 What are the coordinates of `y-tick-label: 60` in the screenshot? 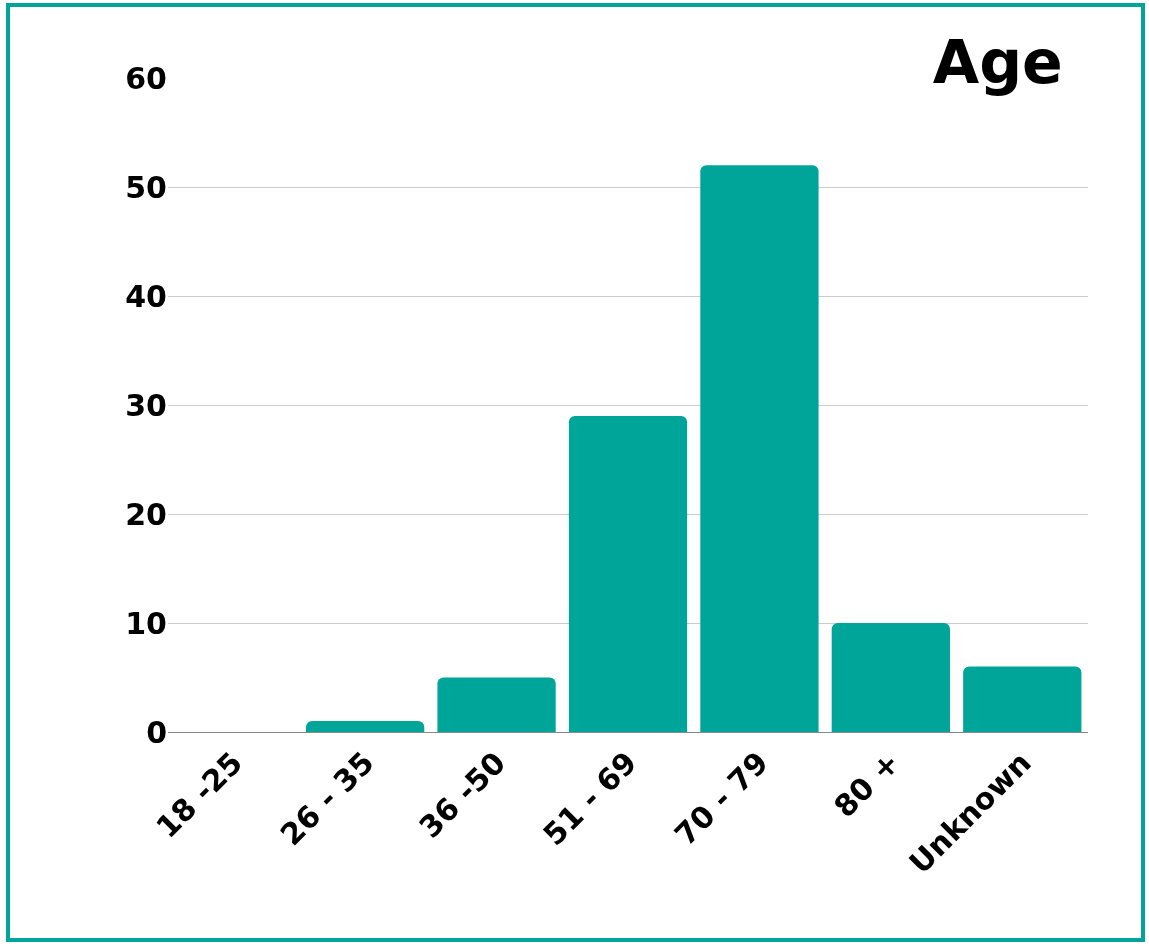 It's located at (146, 78).